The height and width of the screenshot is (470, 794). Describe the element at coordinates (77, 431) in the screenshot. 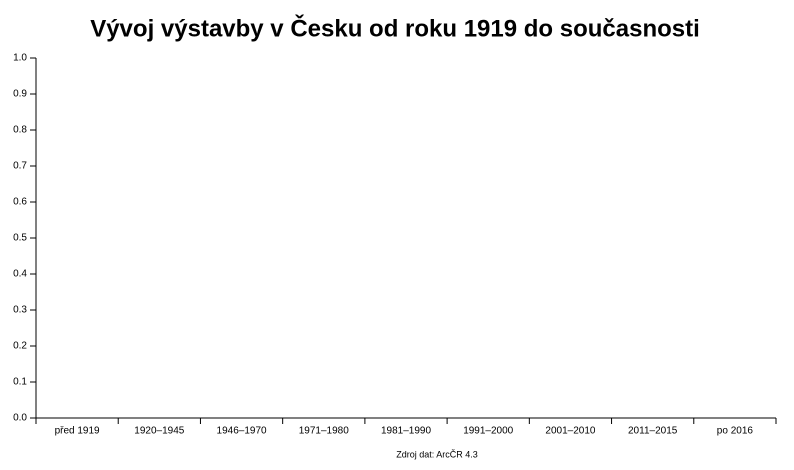

I see `x-tick-label: před 1919` at that location.